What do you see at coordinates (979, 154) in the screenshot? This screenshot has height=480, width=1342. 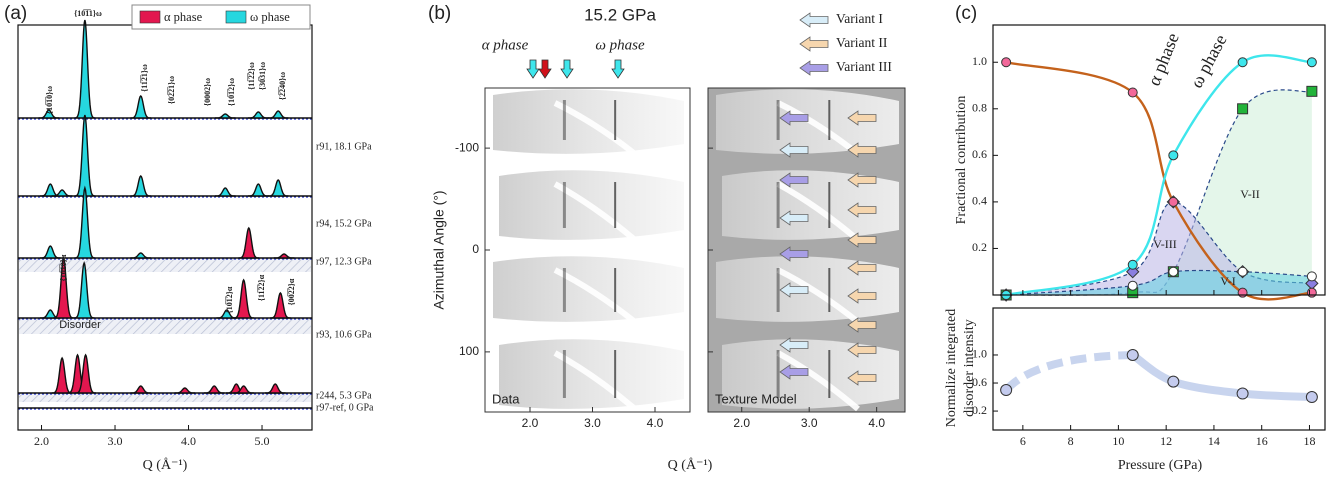 I see `y-tick-label: 0.6` at bounding box center [979, 154].